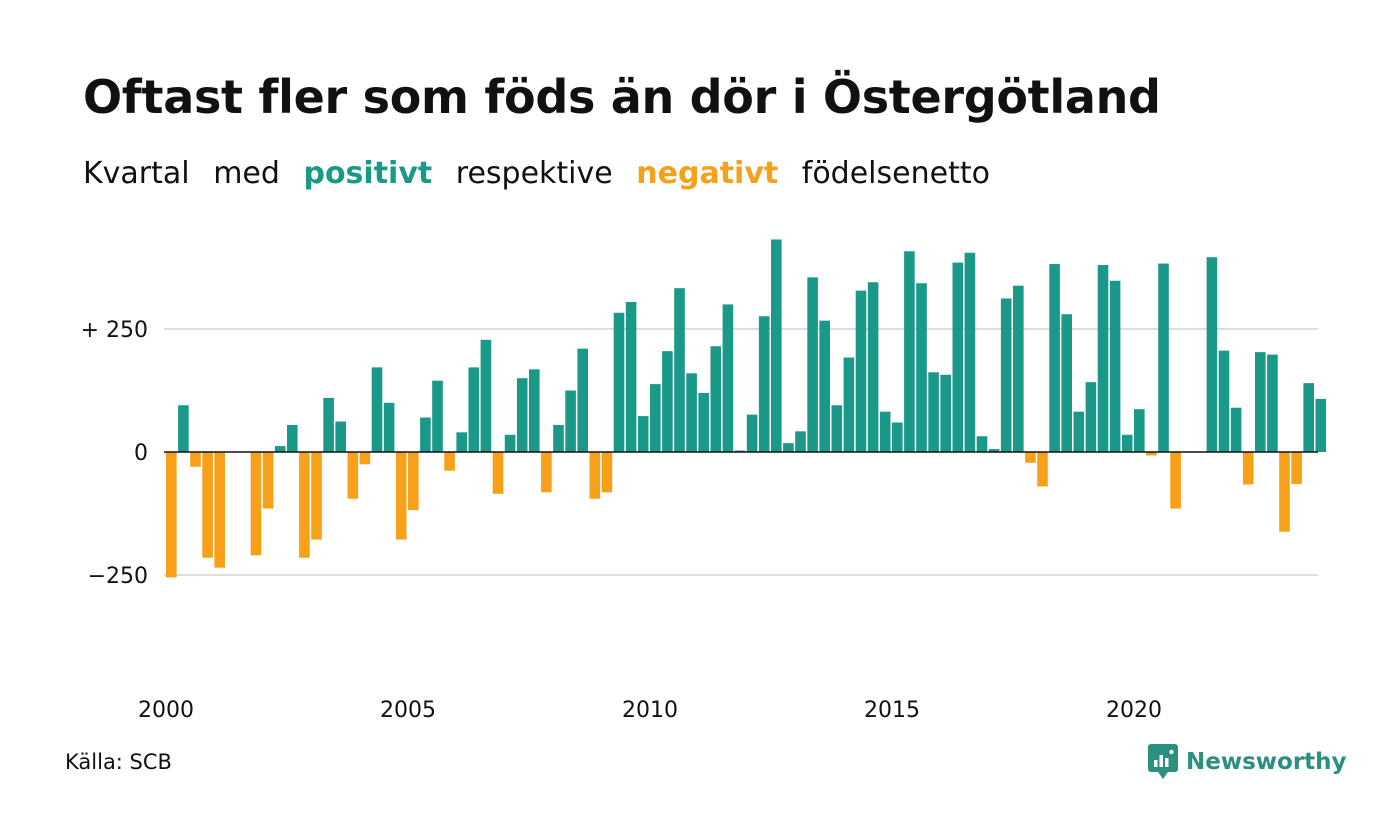 The height and width of the screenshot is (840, 1400). What do you see at coordinates (895, 173) in the screenshot?
I see `subtitle-word-fodelsenetto: födelsenetto` at bounding box center [895, 173].